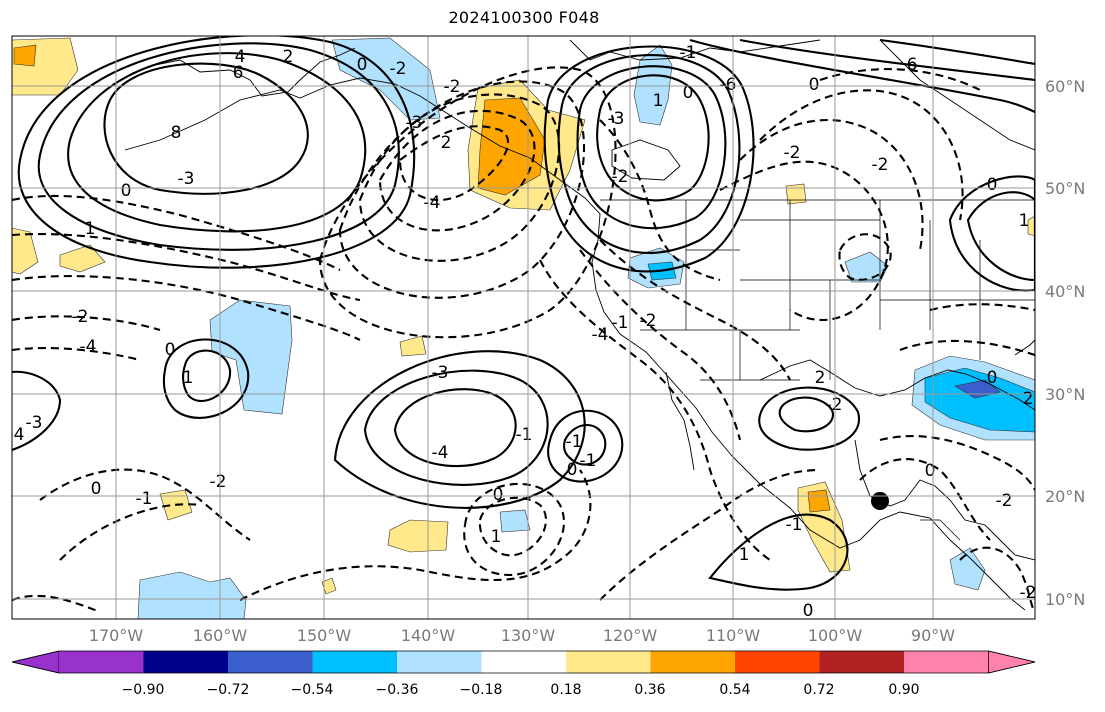 This screenshot has height=712, width=1105. I want to click on colorbar-tick: 0.72, so click(819, 690).